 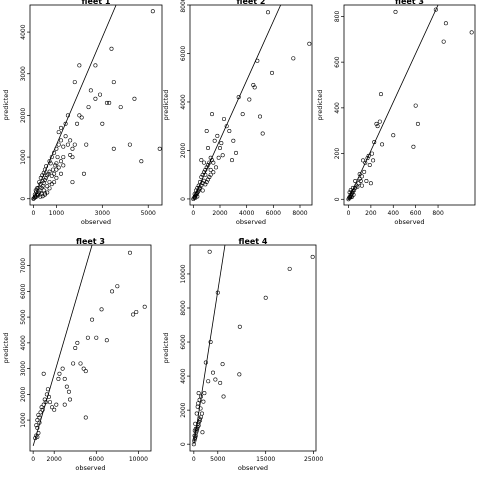 What do you see at coordinates (183, 53) in the screenshot?
I see `y-tick-label: 6000` at bounding box center [183, 53].